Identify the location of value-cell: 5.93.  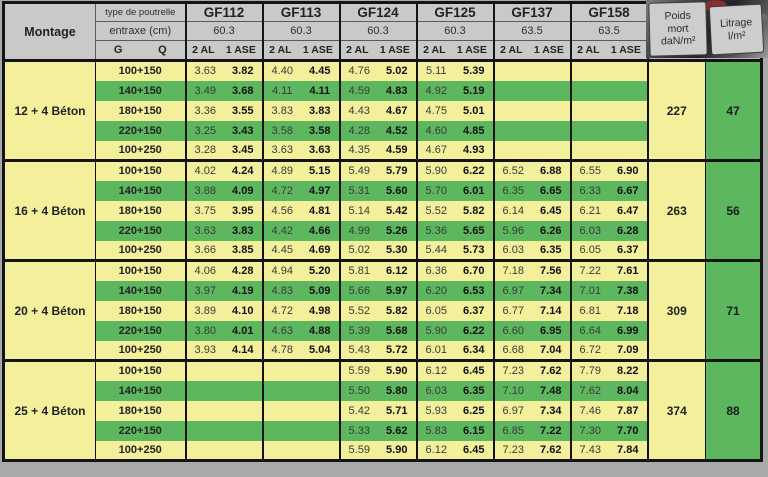
(435, 410).